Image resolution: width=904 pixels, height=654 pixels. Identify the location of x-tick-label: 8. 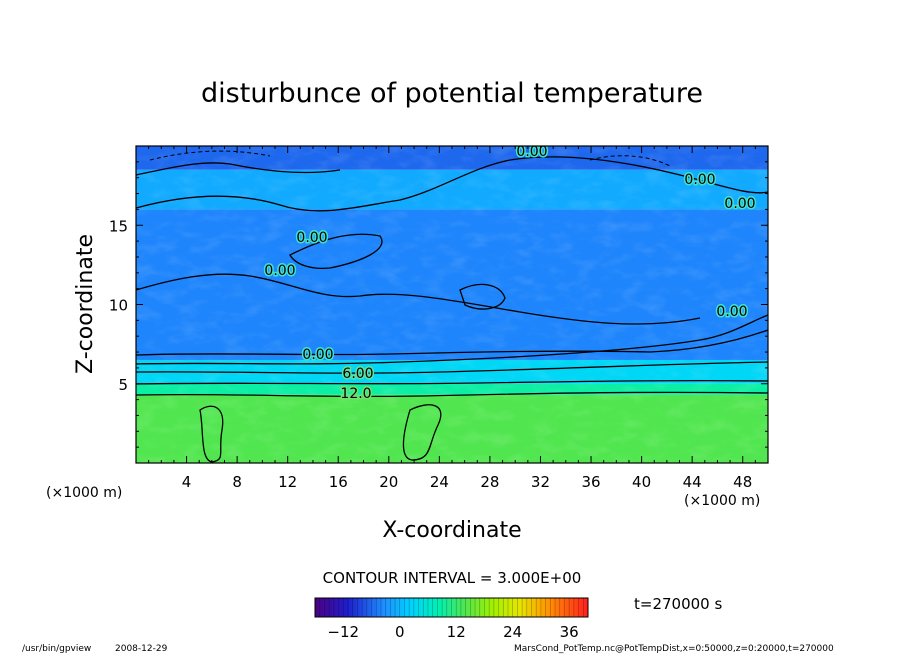
(237, 482).